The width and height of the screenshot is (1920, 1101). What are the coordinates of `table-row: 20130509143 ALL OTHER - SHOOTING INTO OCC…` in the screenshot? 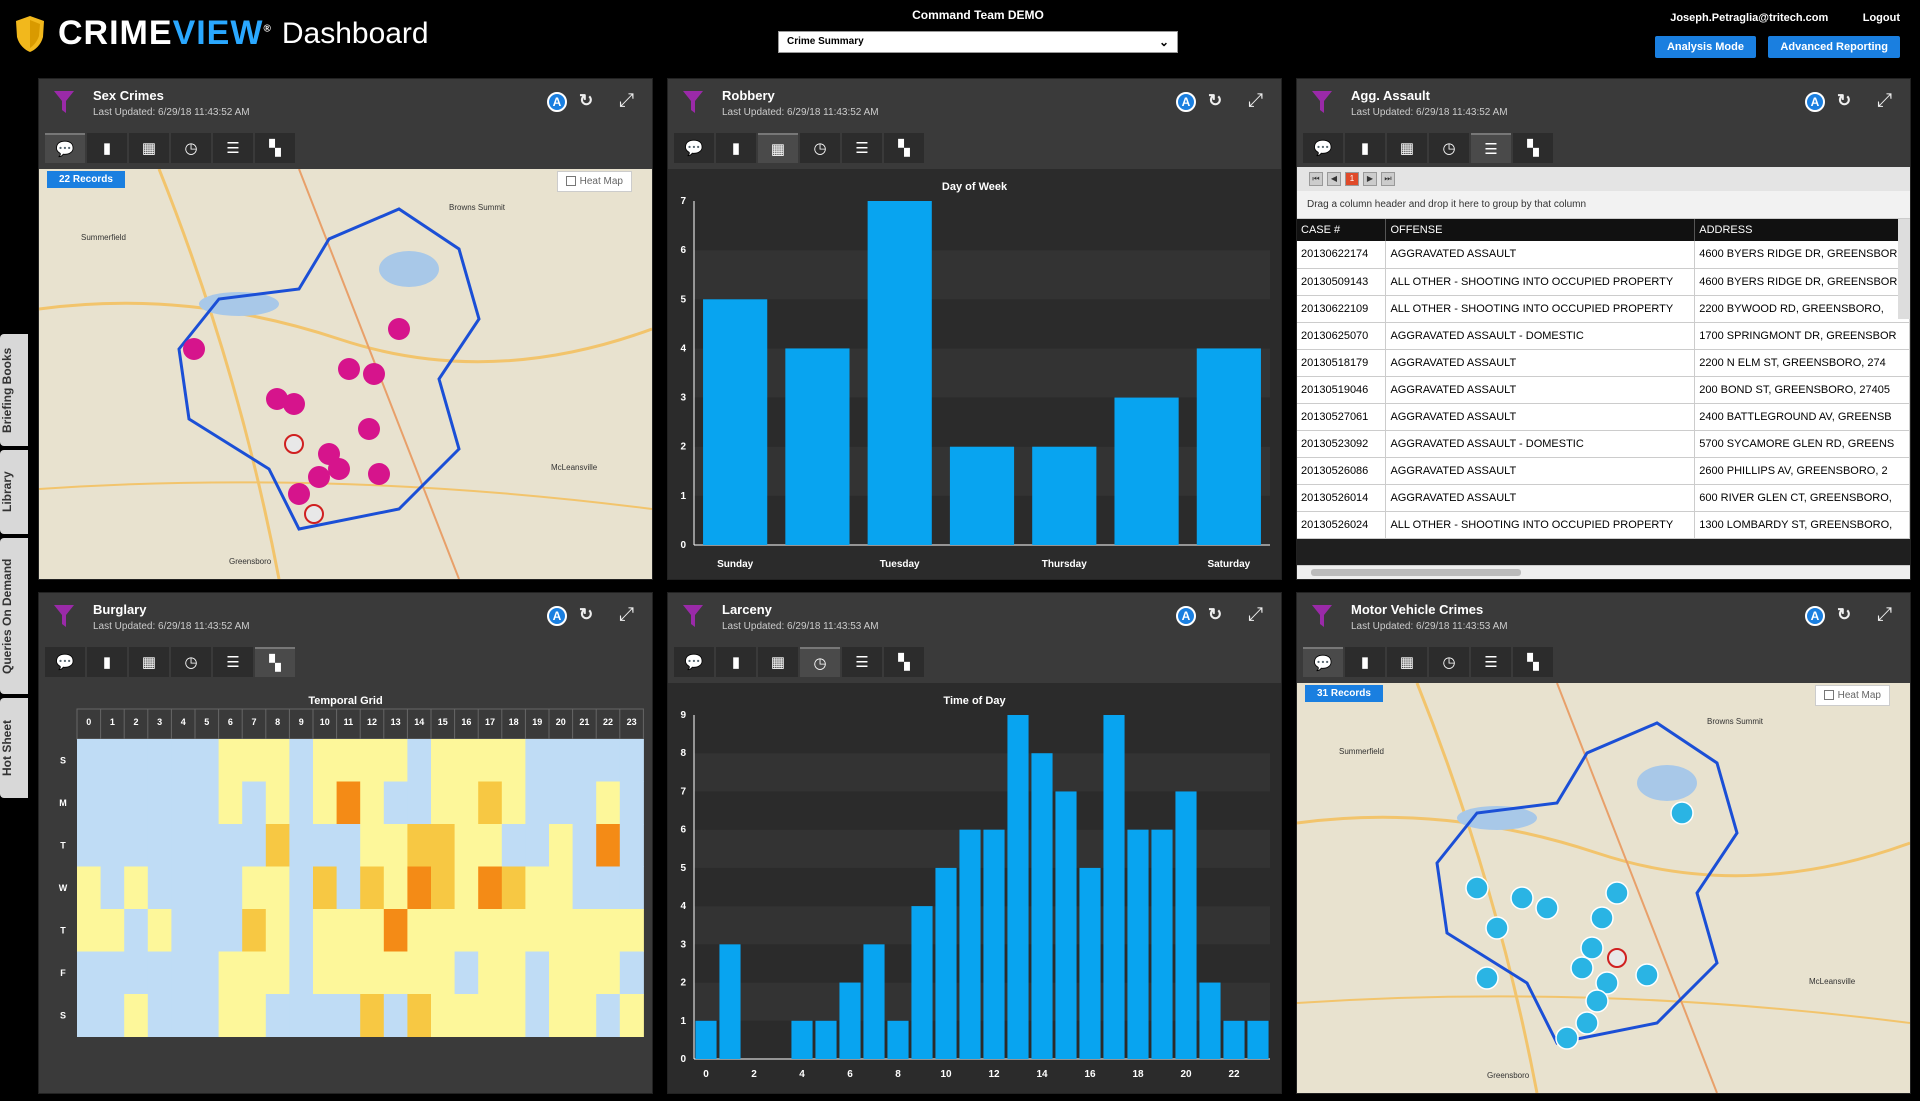 It's located at (1603, 282).